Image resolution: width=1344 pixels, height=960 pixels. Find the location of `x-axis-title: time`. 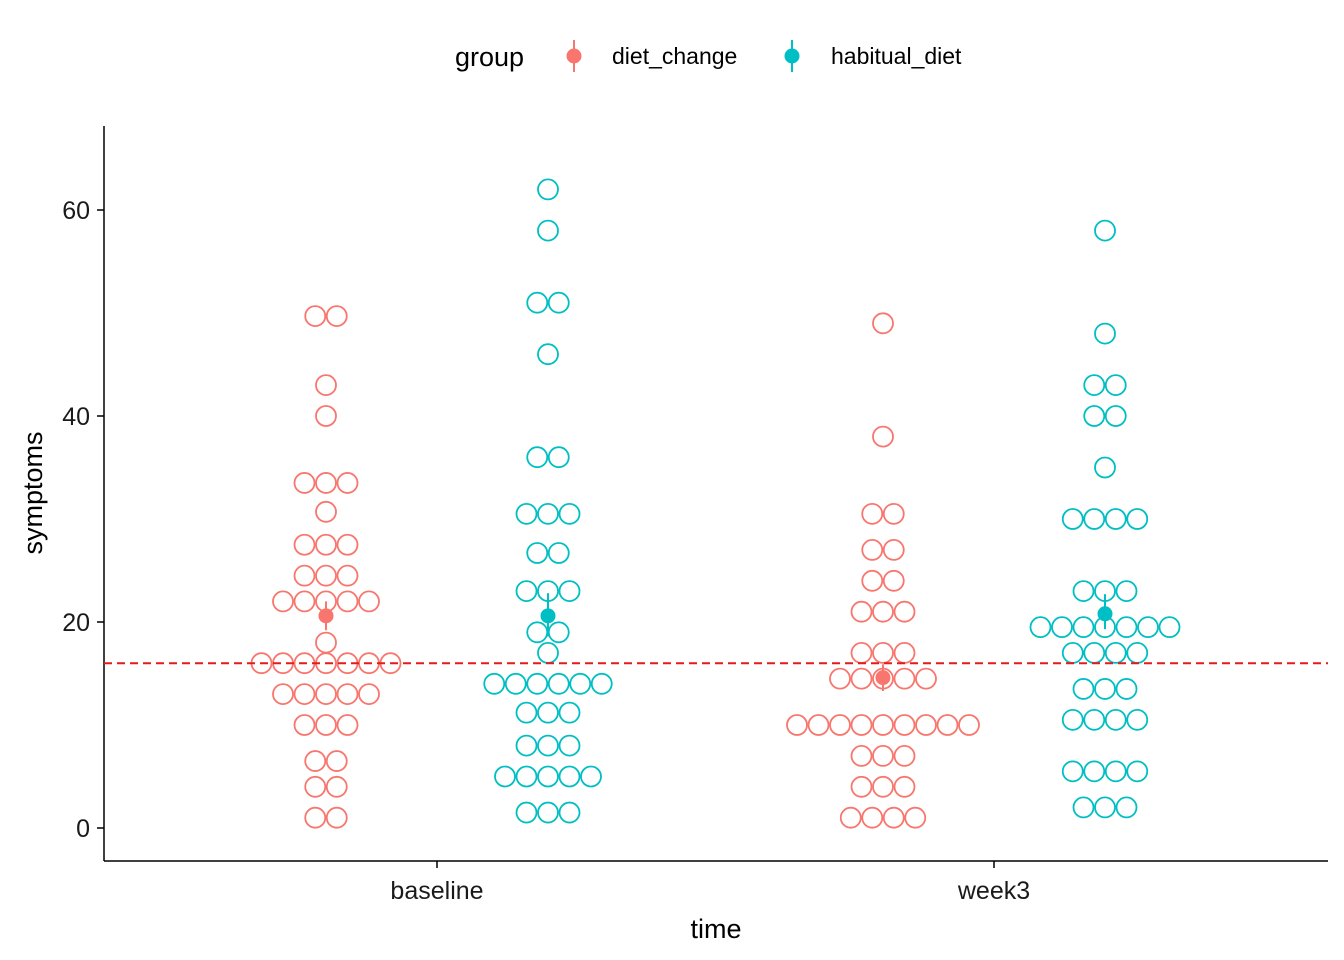

x-axis-title: time is located at coordinates (715, 929).